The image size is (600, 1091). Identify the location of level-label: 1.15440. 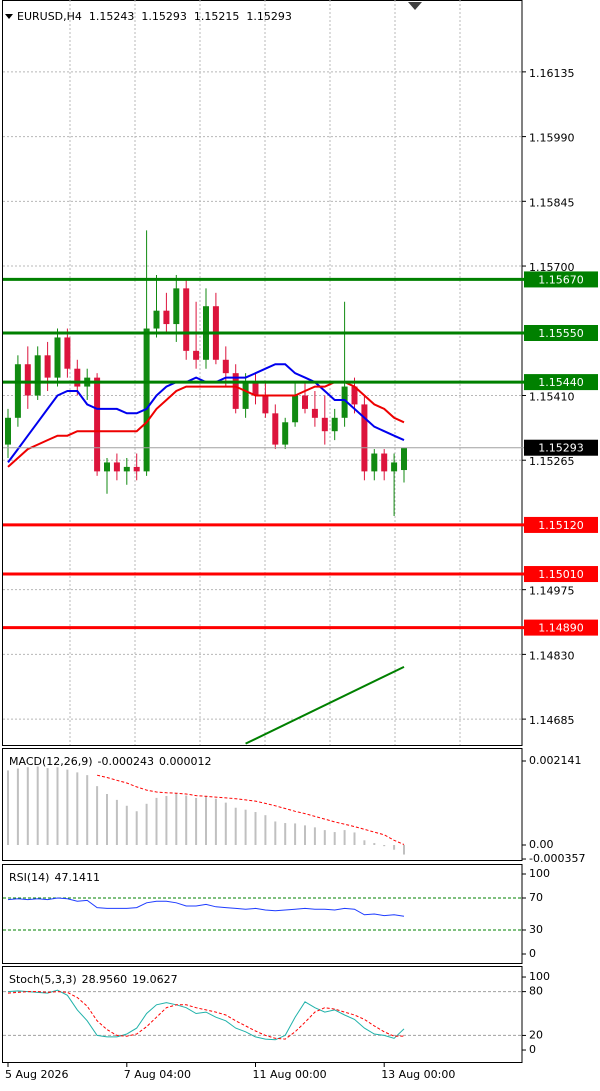
(561, 382).